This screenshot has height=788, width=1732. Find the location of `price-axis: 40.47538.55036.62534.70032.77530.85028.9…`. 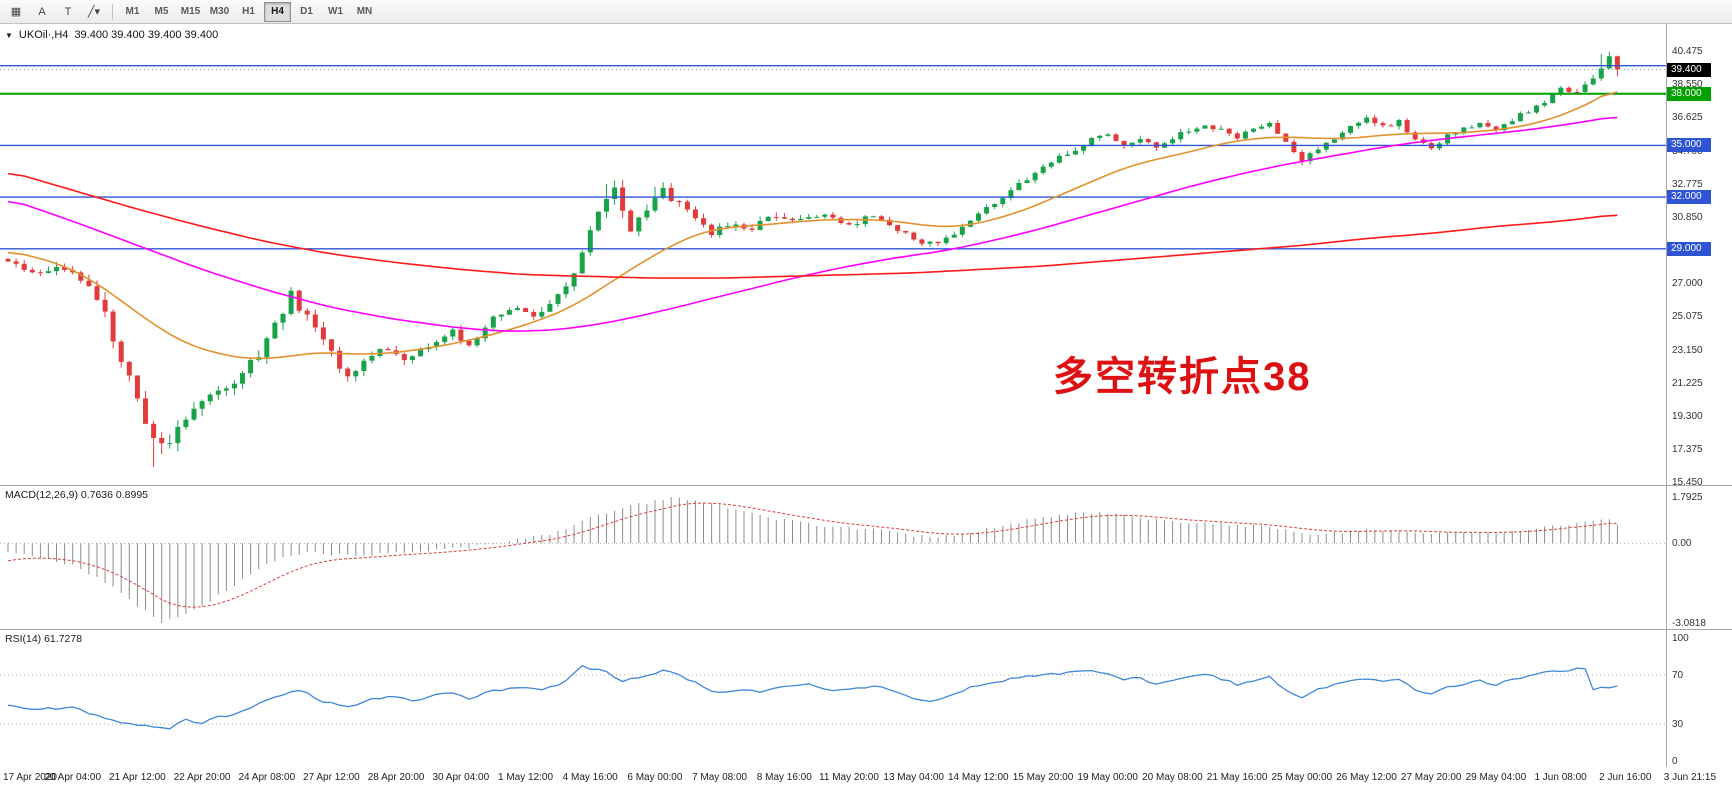

price-axis: 40.47538.55036.62534.70032.77530.85028.9… is located at coordinates (1699, 383).